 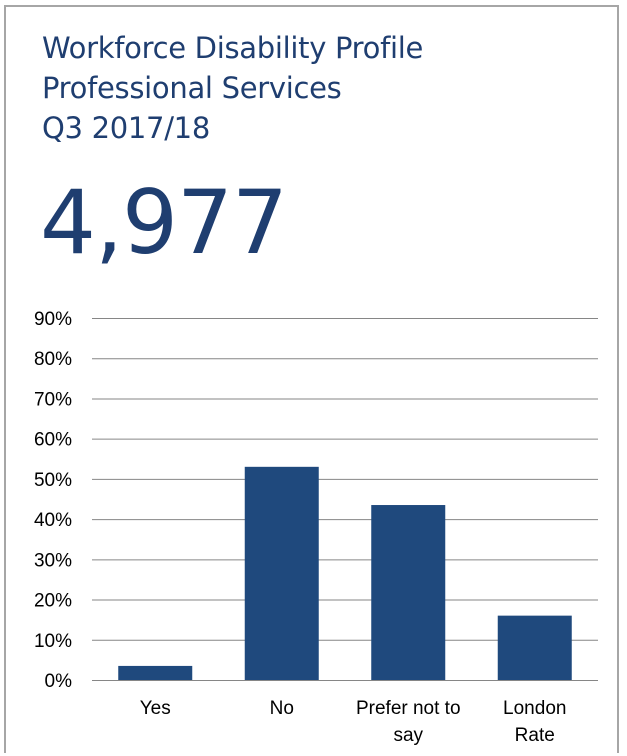 What do you see at coordinates (233, 48) in the screenshot?
I see `title-line-1: Workforce Disability Profile` at bounding box center [233, 48].